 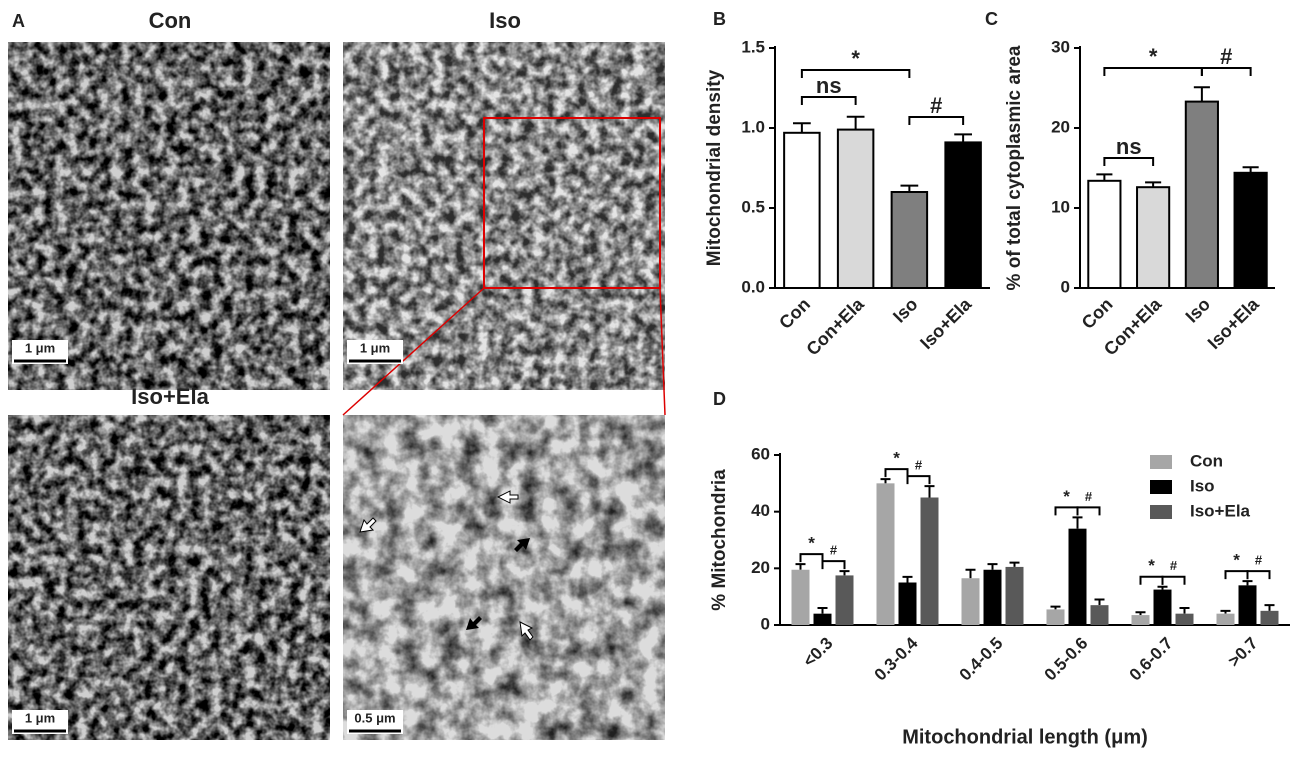 What do you see at coordinates (760, 453) in the screenshot?
I see `y-tick-label: 60` at bounding box center [760, 453].